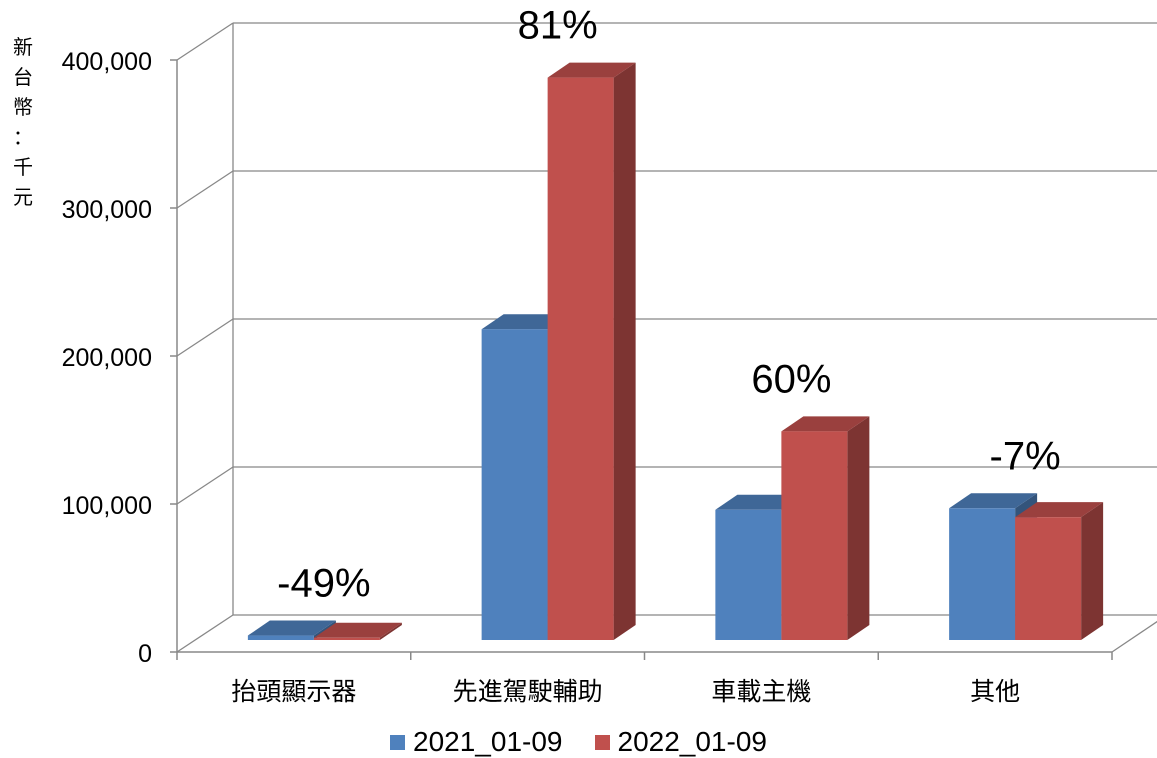 The width and height of the screenshot is (1157, 758). I want to click on y-tick-label: 200,000, so click(107, 358).